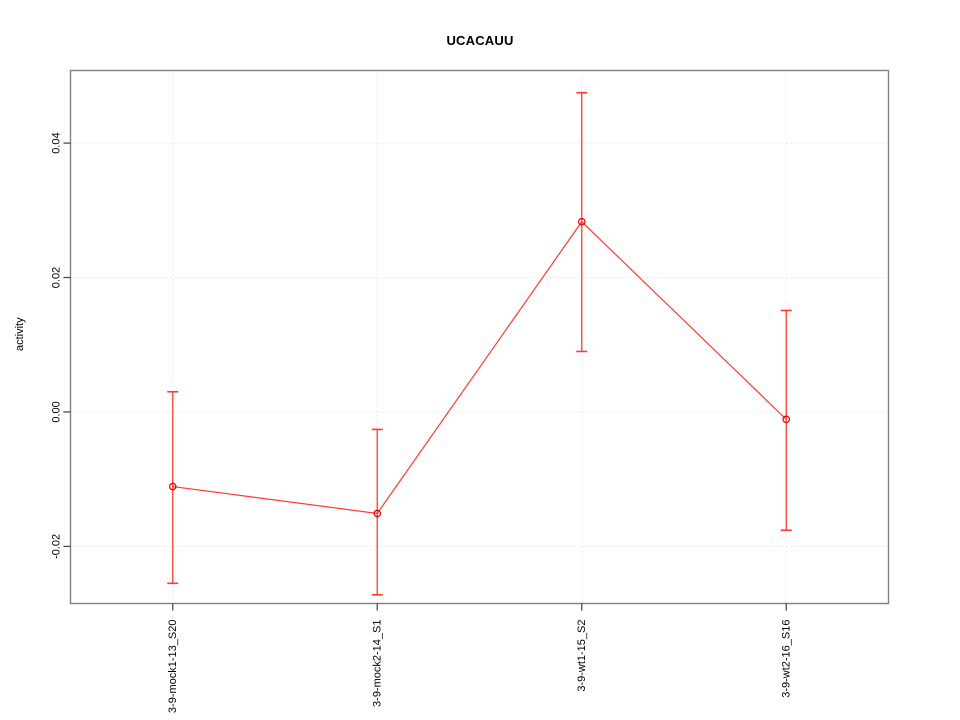  What do you see at coordinates (480, 40) in the screenshot?
I see `page-title: UCACAUU` at bounding box center [480, 40].